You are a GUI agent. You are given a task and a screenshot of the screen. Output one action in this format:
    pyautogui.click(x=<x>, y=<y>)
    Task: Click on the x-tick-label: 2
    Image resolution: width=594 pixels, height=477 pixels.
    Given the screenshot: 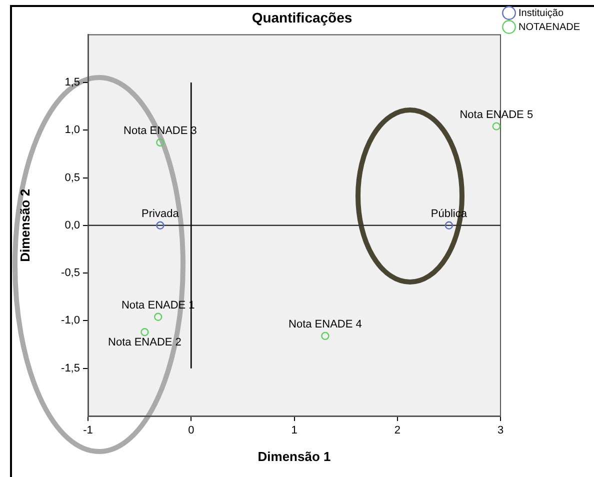 What is the action you would take?
    pyautogui.click(x=397, y=430)
    